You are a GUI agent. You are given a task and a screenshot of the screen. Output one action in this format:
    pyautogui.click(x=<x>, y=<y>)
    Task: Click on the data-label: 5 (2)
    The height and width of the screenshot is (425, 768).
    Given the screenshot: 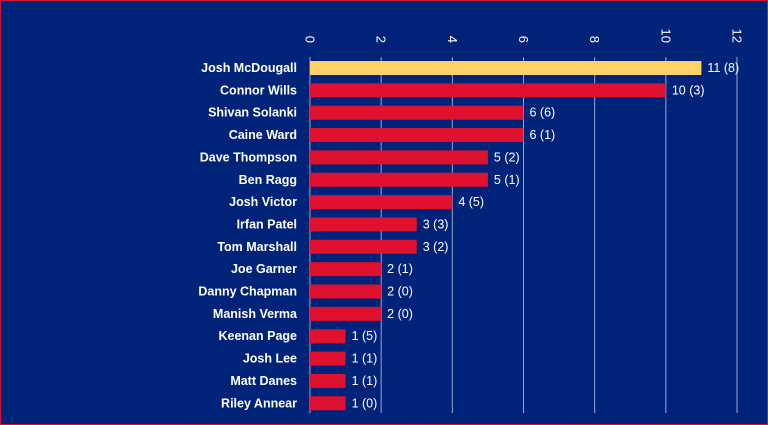 What is the action you would take?
    pyautogui.click(x=507, y=157)
    